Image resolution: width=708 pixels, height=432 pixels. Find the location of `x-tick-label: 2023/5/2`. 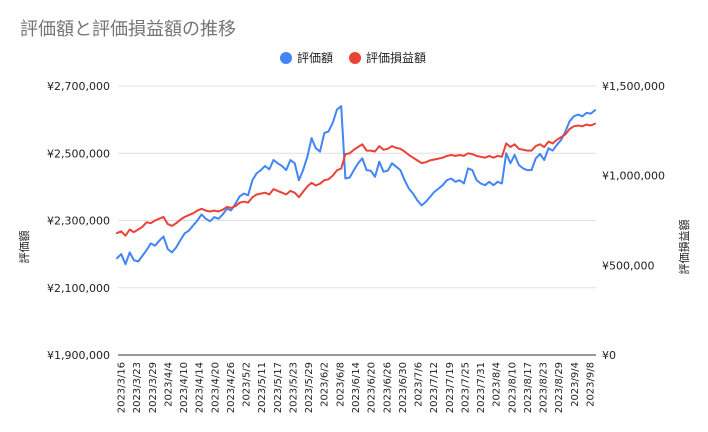

x-tick-label: 2023/5/2 is located at coordinates (247, 384).